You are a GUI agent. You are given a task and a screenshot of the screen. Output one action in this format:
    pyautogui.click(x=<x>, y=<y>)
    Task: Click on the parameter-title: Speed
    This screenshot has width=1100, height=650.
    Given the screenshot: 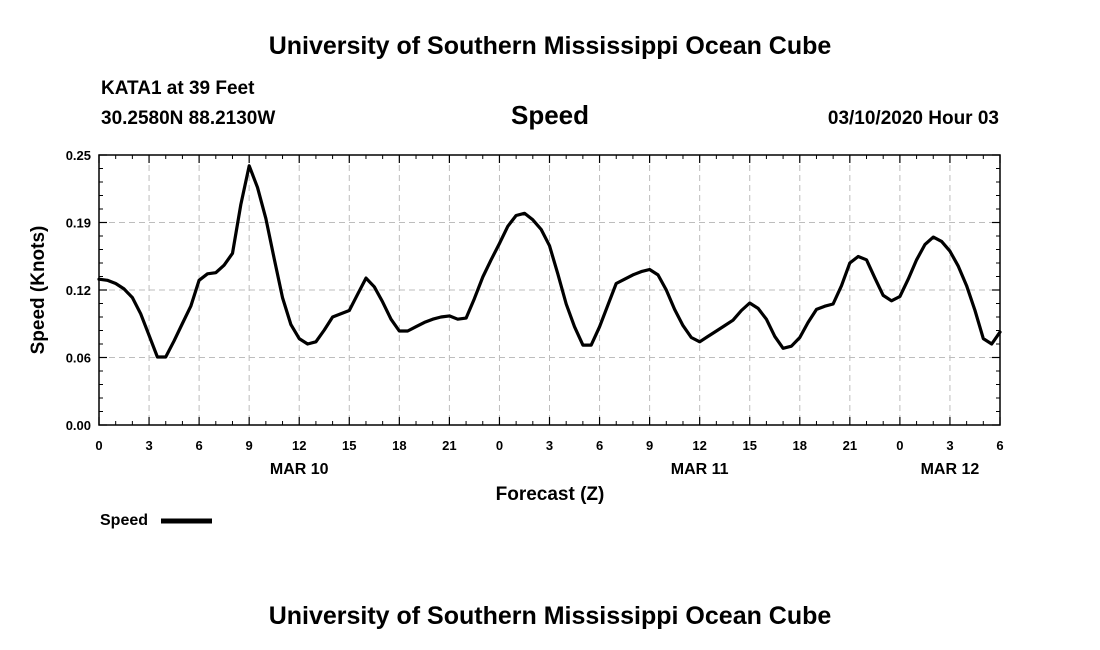 What is the action you would take?
    pyautogui.click(x=550, y=115)
    